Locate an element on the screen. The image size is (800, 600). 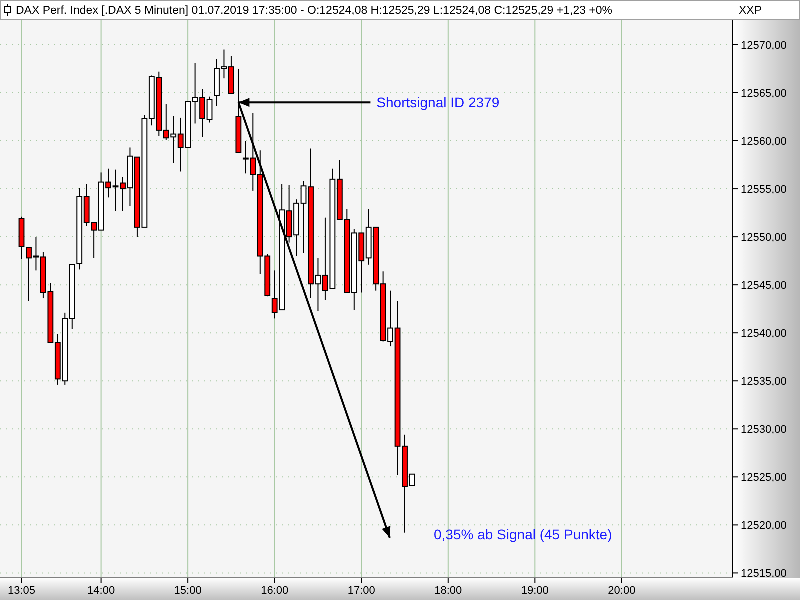
y-tick-label: 12535,00 is located at coordinates (764, 382).